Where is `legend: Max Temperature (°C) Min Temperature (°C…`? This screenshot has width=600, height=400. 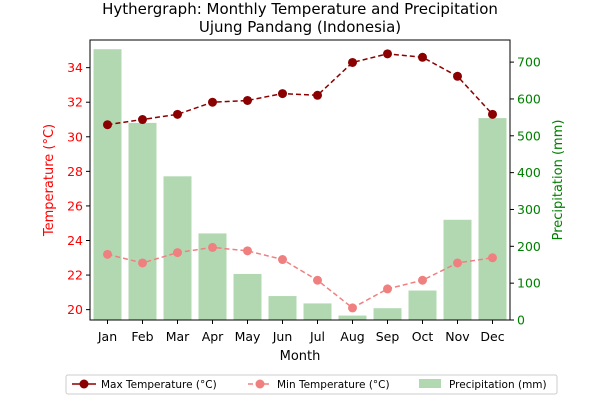
legend: Max Temperature (°C) Min Temperature (°C… is located at coordinates (311, 384).